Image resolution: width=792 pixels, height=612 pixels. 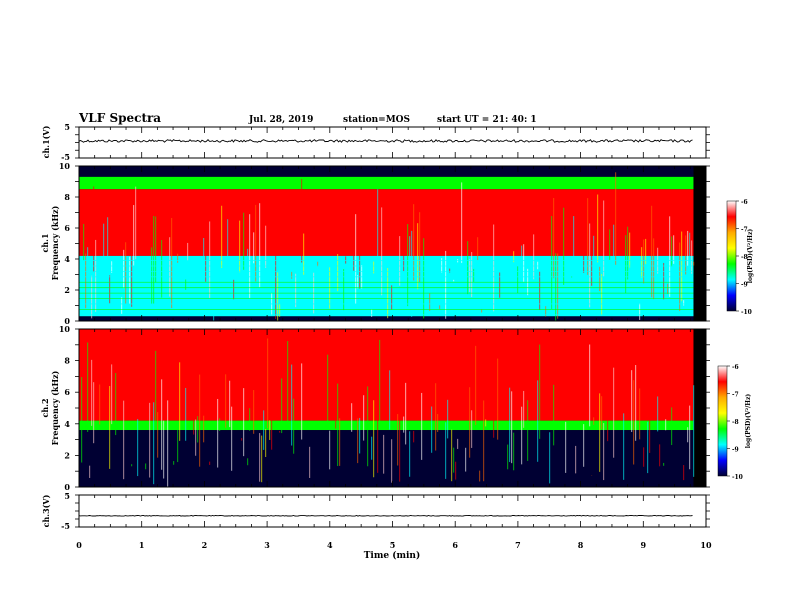 What do you see at coordinates (386, 458) in the screenshot?
I see `ch2-spectrogram-band` at bounding box center [386, 458].